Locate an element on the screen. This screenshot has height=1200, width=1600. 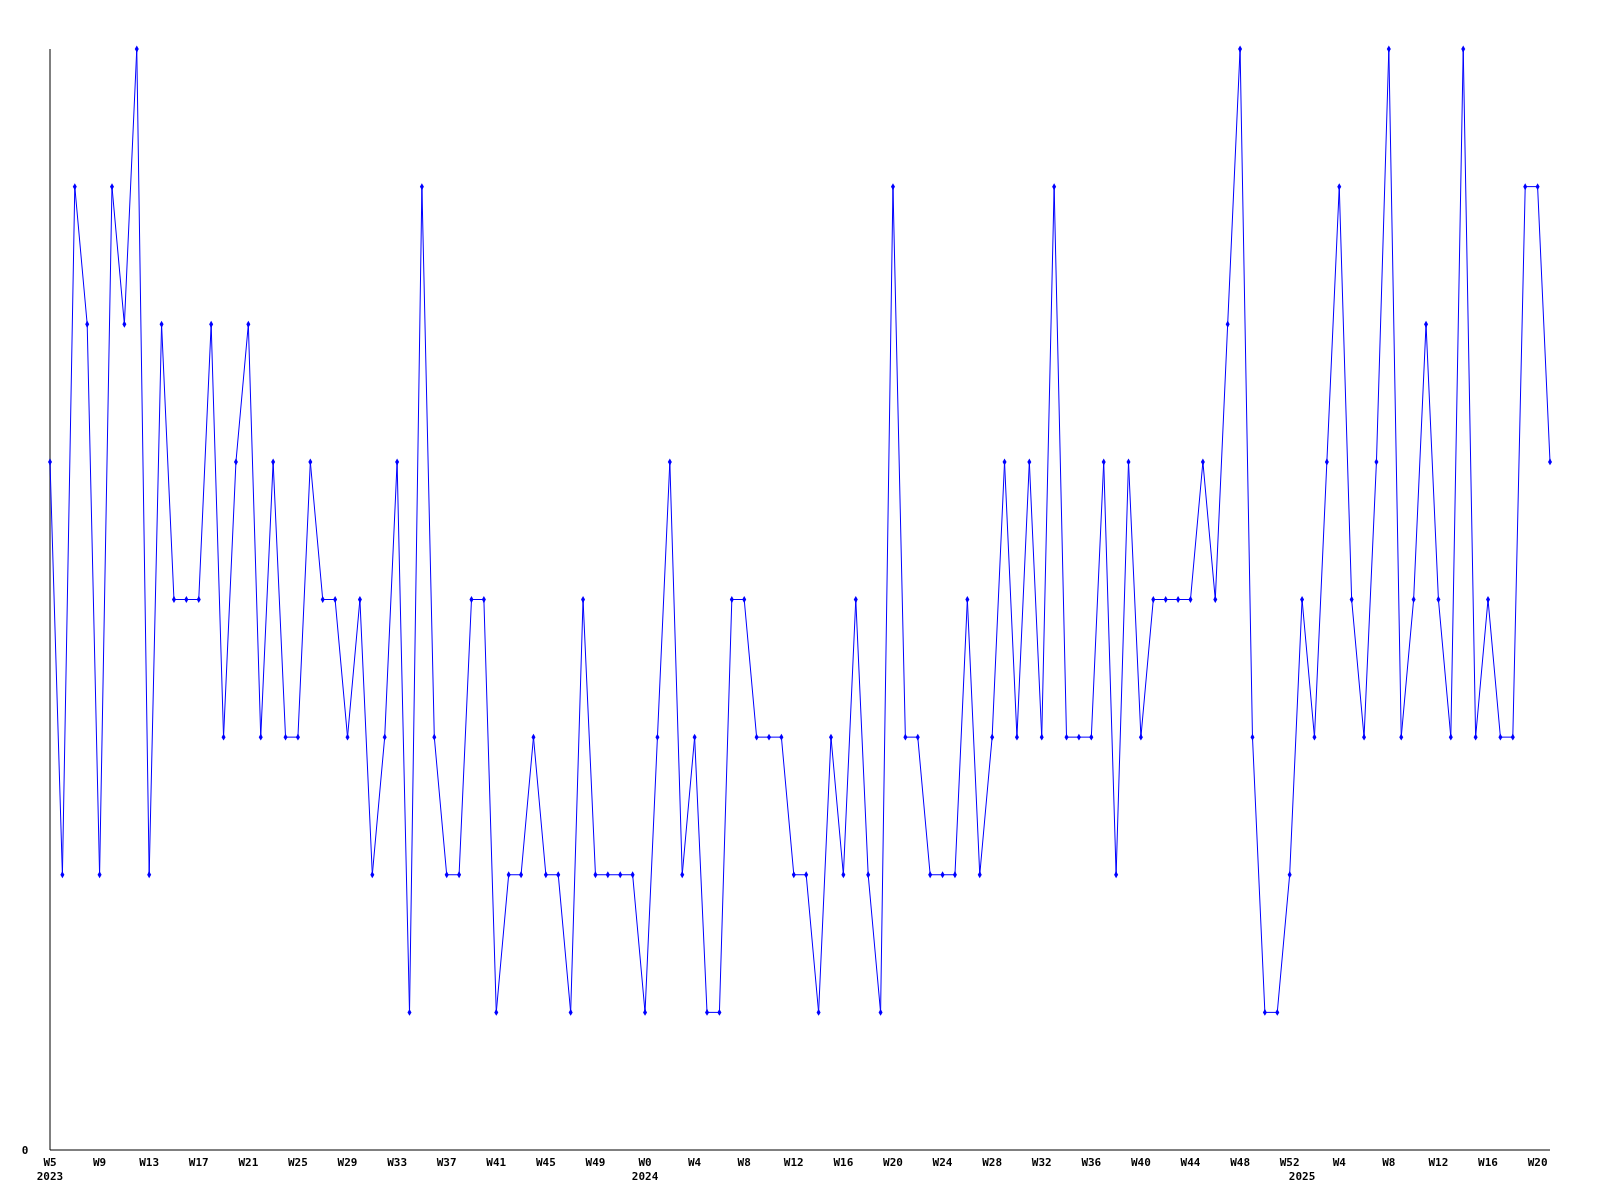
x-tick-label: W25 is located at coordinates (298, 1162).